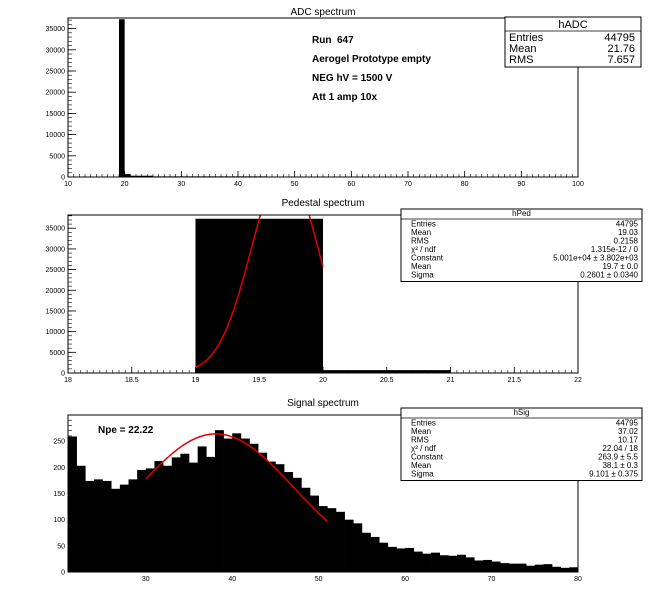 The image size is (651, 599). What do you see at coordinates (422, 275) in the screenshot?
I see `stats-label: Sigma` at bounding box center [422, 275].